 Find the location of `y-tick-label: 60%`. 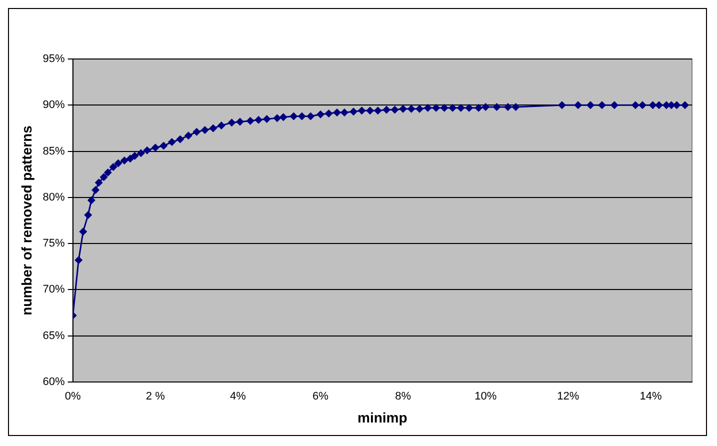

y-tick-label: 60% is located at coordinates (54, 382).